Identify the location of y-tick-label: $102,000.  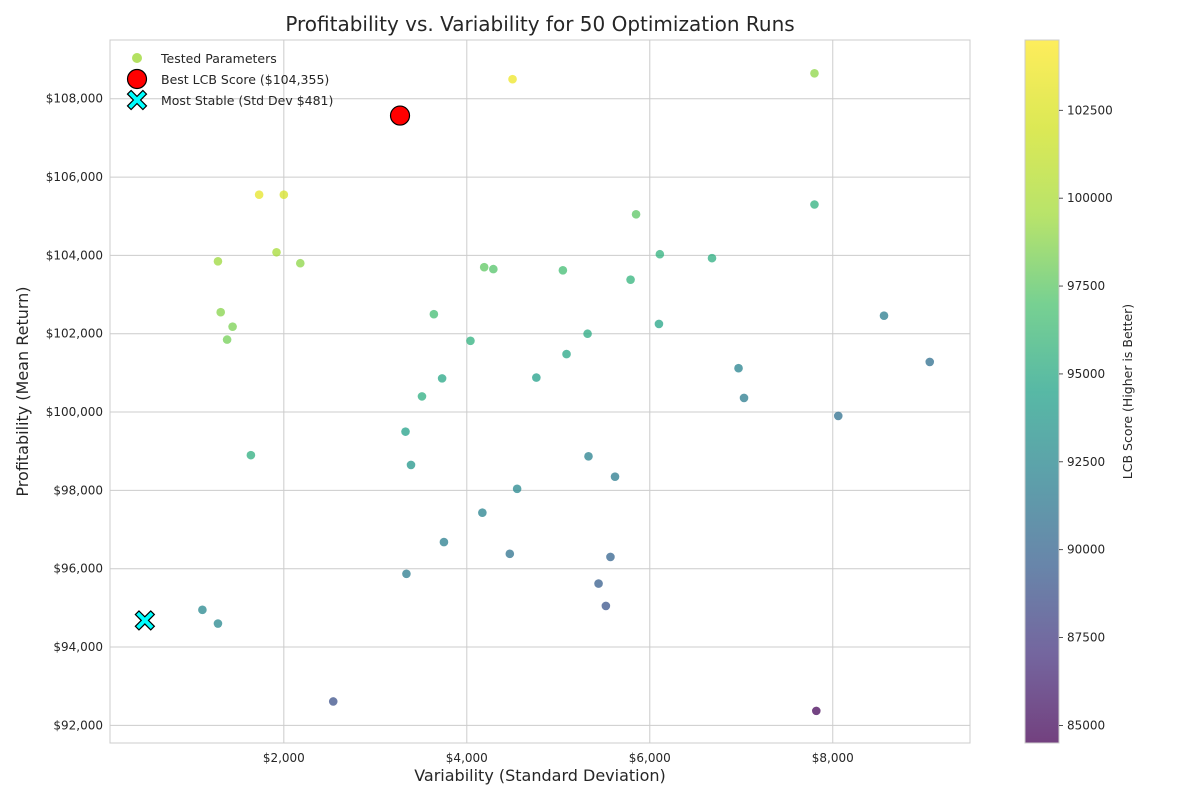
(74, 334).